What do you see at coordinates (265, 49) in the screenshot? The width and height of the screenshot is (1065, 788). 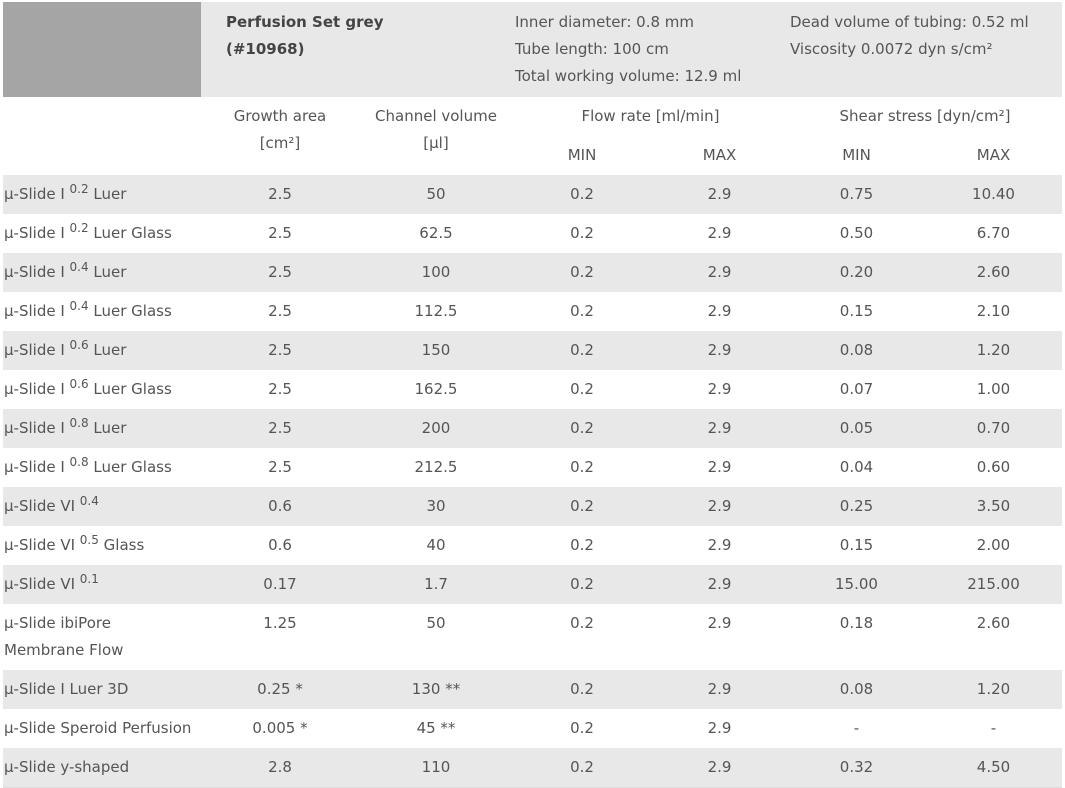 I see `code: (#10968)` at bounding box center [265, 49].